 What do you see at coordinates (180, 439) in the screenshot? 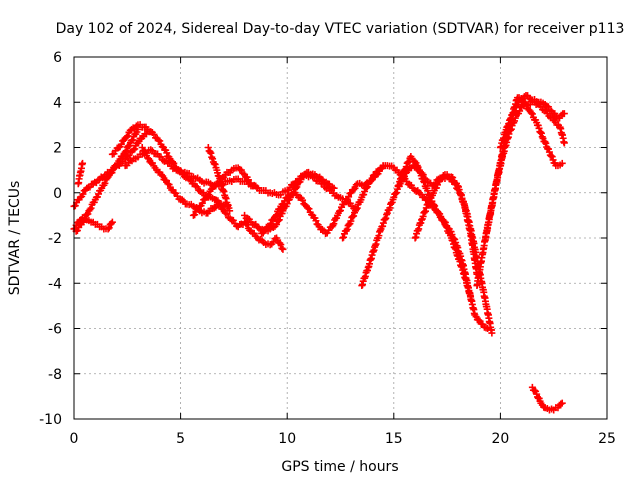
I see `x-tick-label: 5` at bounding box center [180, 439].